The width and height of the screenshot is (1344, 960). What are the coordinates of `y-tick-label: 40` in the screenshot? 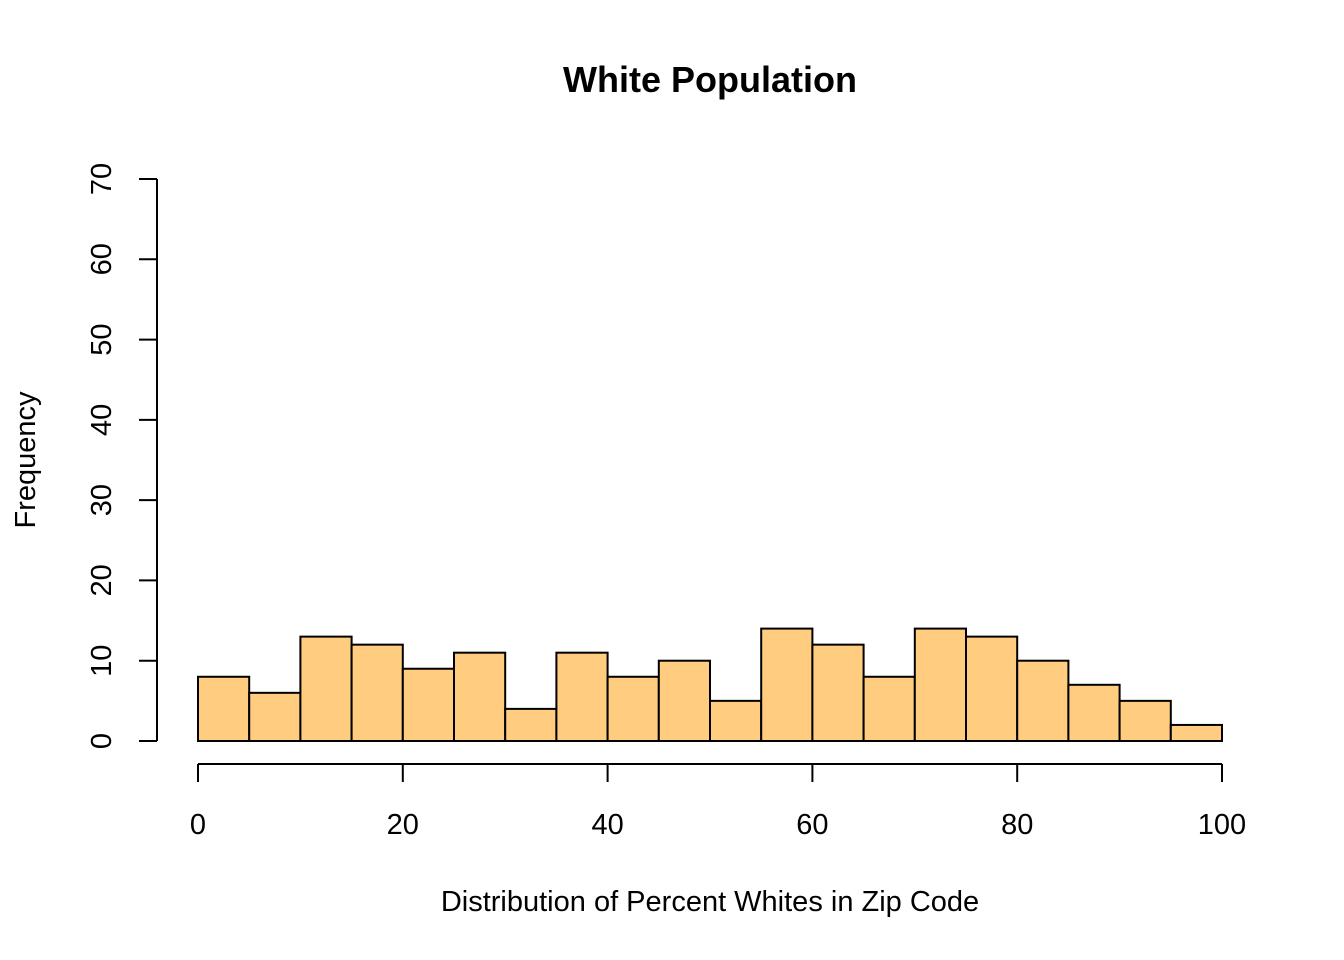 It's located at (102, 420).